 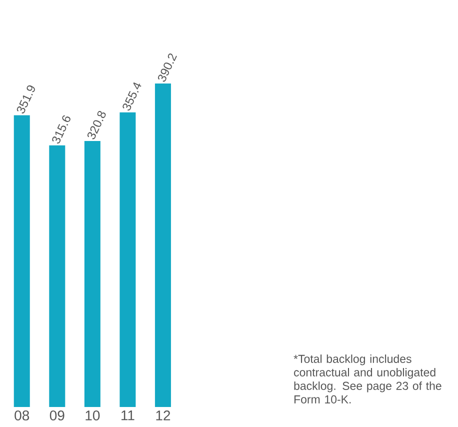 I want to click on x-tick-label: 10, so click(x=93, y=415).